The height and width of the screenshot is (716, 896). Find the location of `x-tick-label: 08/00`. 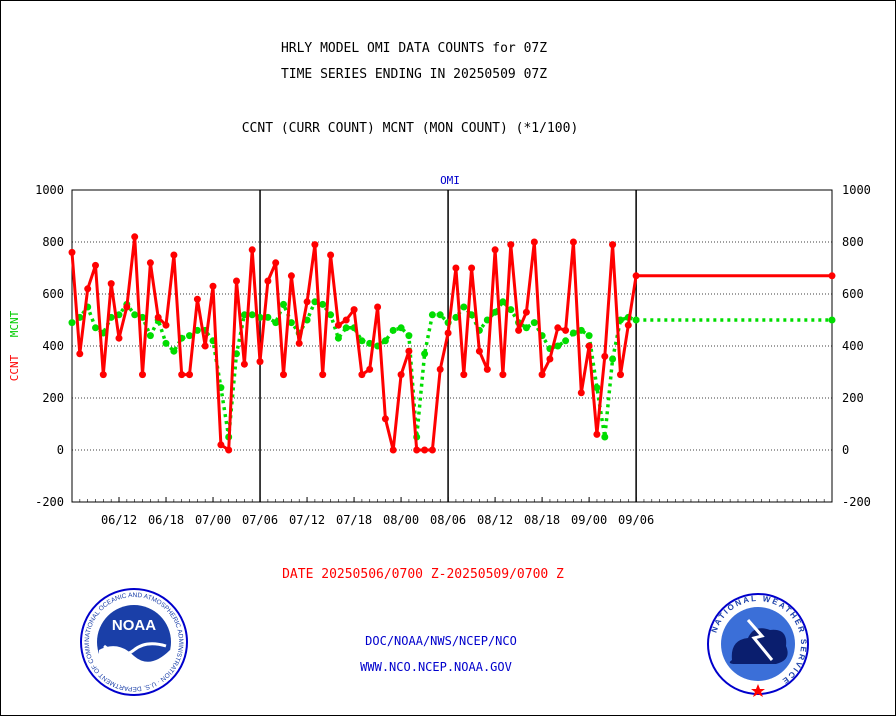

x-tick-label: 08/00 is located at coordinates (401, 520).